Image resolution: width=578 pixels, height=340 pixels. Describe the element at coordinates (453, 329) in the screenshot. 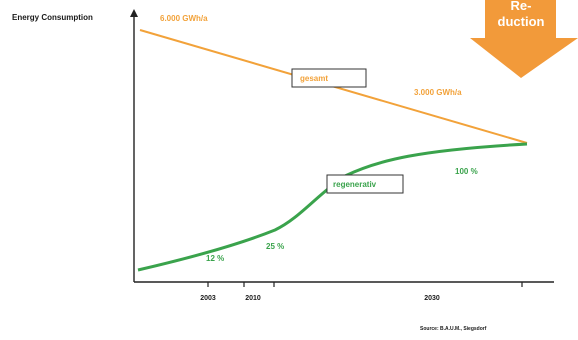

I see `source-label: Source: B.A.U.M., Siegsdorf` at that location.